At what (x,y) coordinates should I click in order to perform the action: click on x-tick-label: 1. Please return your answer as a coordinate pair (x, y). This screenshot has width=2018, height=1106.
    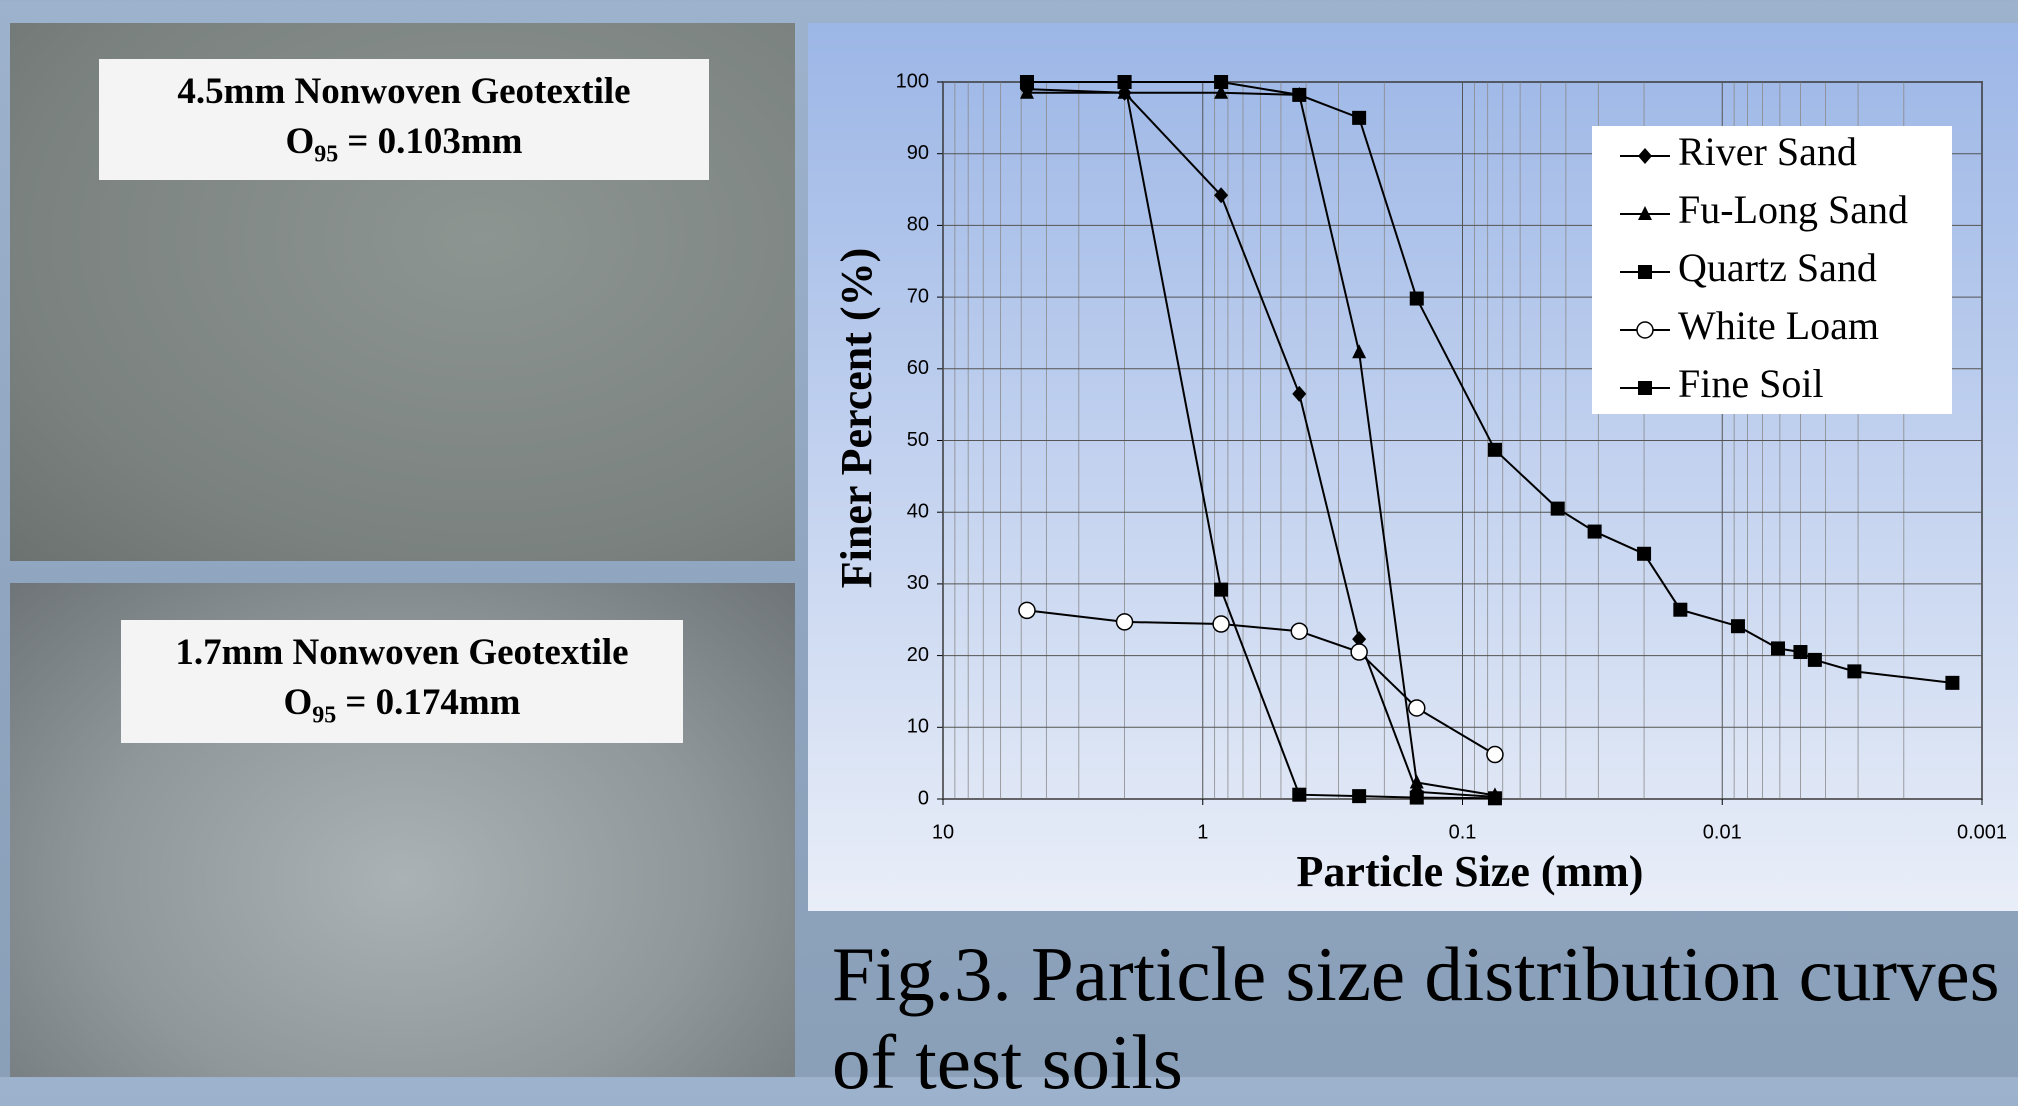
    Looking at the image, I should click on (1202, 832).